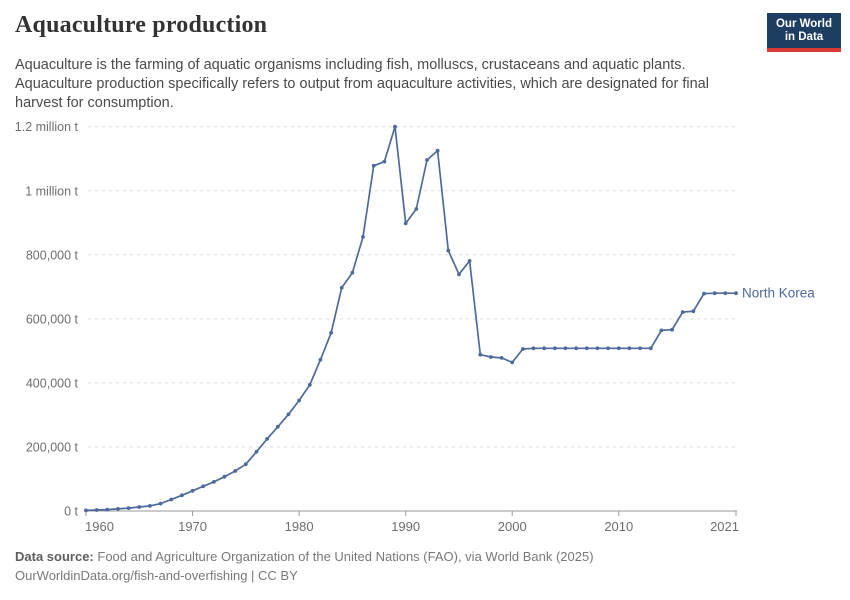 Image resolution: width=850 pixels, height=600 pixels. Describe the element at coordinates (52, 383) in the screenshot. I see `y-axis-tick-label: 400,000 t` at that location.